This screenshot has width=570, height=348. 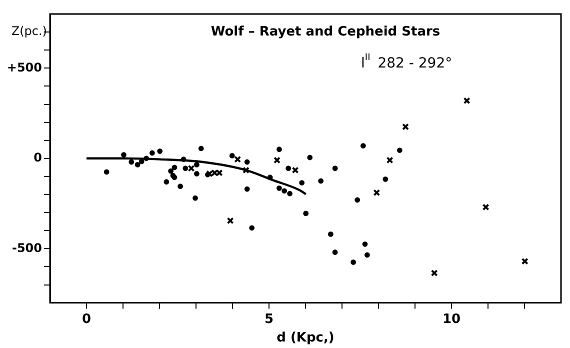 I want to click on y-tick-label: -500, so click(x=27, y=247).